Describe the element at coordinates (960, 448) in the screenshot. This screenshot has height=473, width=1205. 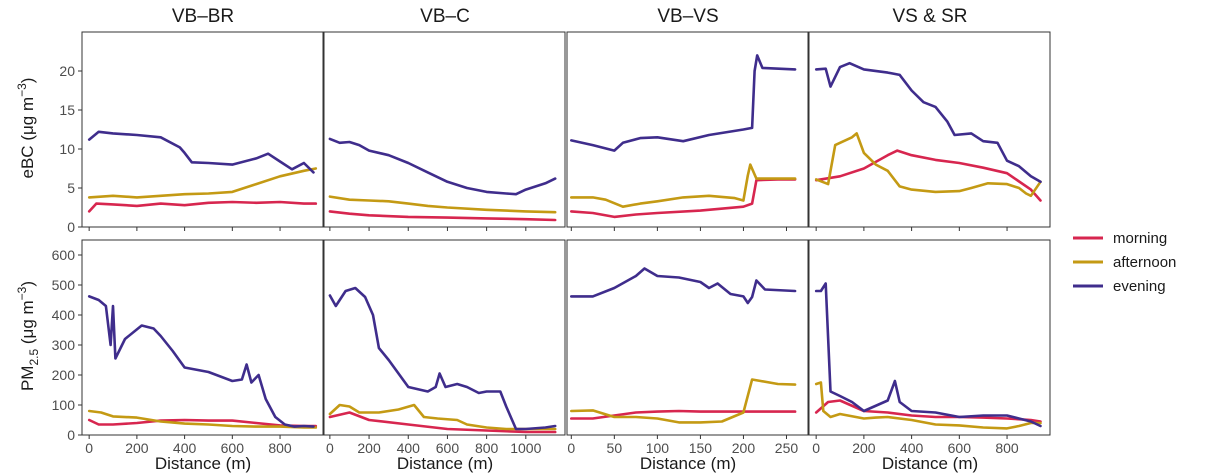
I see `x-tick-label-4-600: 600` at that location.